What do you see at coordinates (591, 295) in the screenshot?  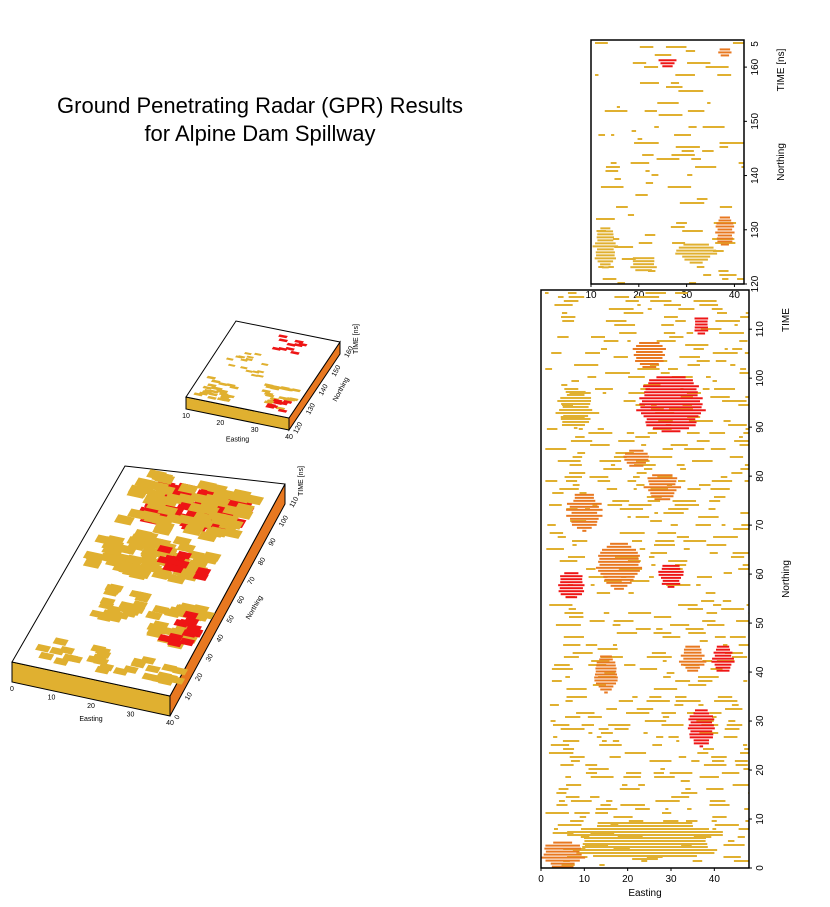 I see `x-tick-label: 10` at bounding box center [591, 295].